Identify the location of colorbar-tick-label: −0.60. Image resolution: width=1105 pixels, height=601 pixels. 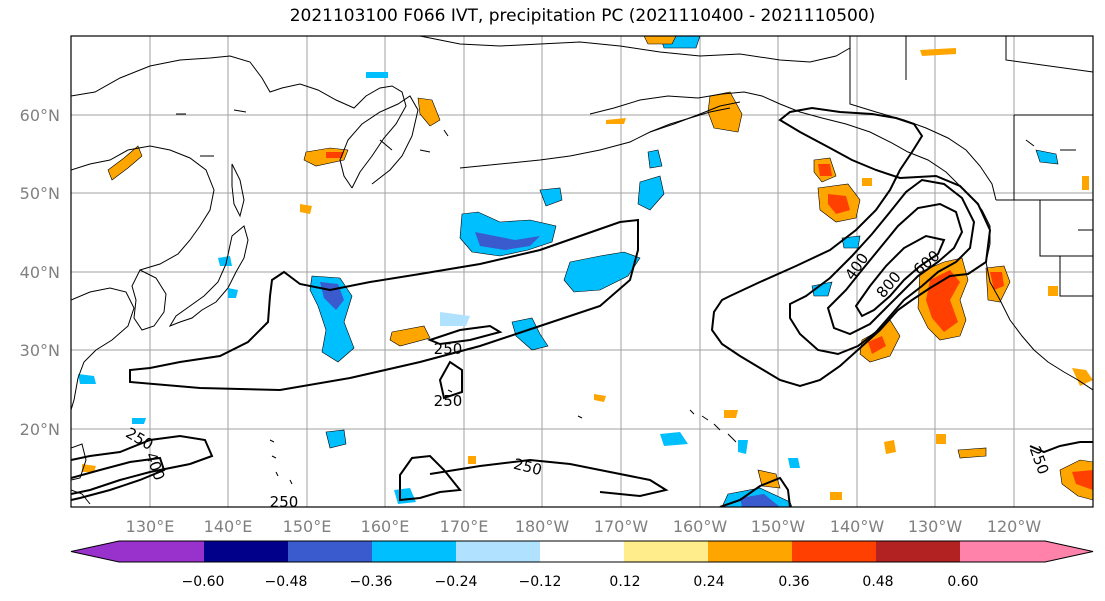
(203, 582).